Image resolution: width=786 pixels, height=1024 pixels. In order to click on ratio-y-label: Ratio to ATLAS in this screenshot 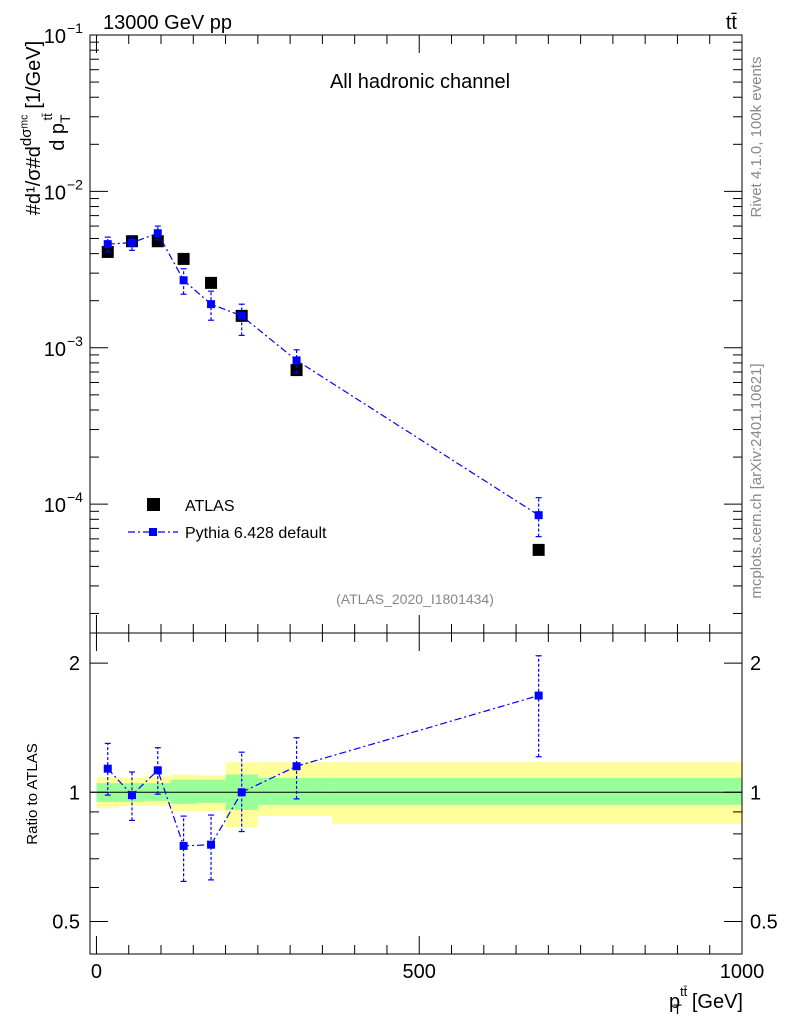, I will do `click(32, 793)`.